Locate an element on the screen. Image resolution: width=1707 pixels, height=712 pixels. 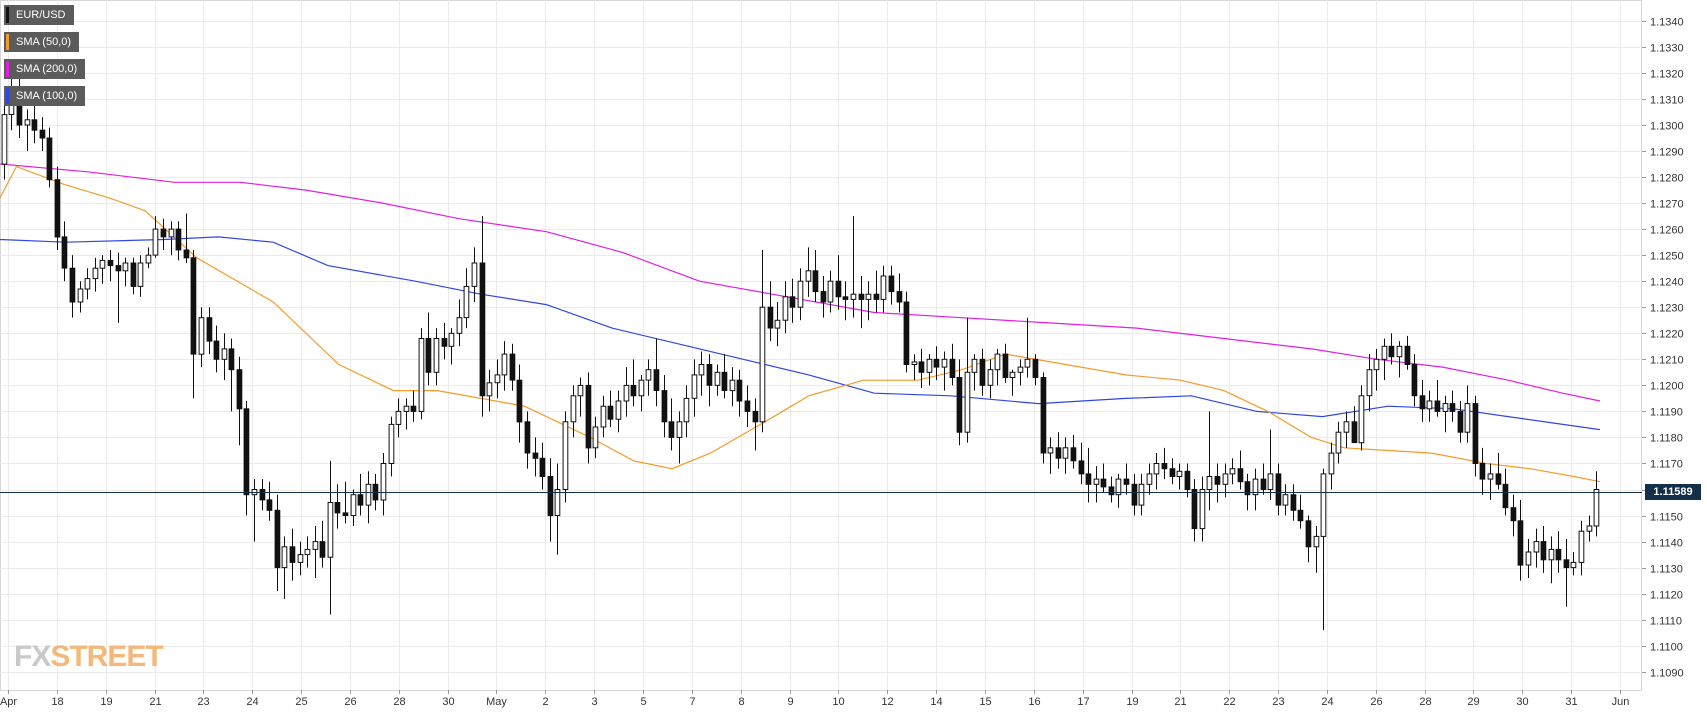
x-tick-label: 25 is located at coordinates (301, 702).